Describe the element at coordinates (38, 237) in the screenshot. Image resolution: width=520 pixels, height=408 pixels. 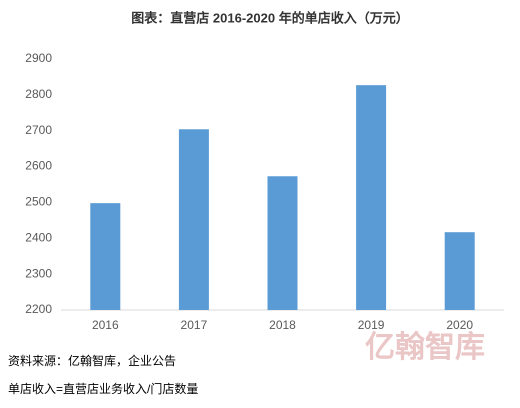
I see `y-tick-label: 2400` at that location.